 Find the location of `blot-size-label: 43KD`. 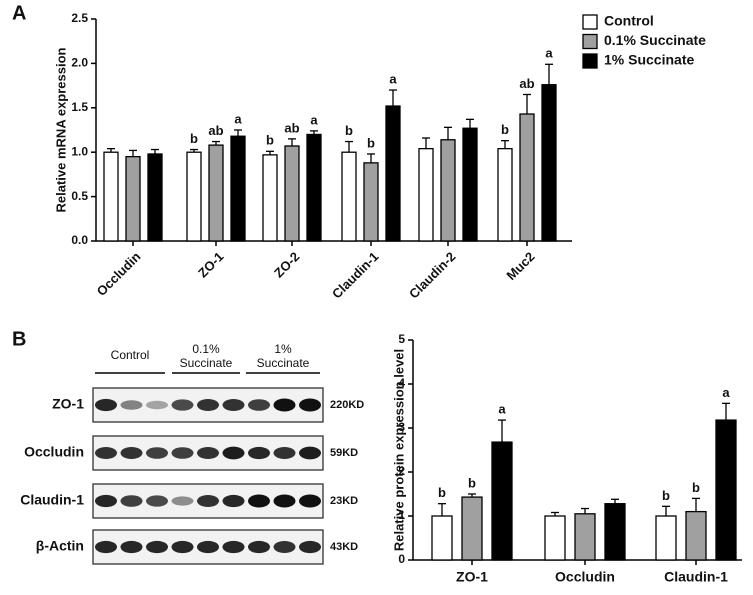

blot-size-label: 43KD is located at coordinates (344, 547).